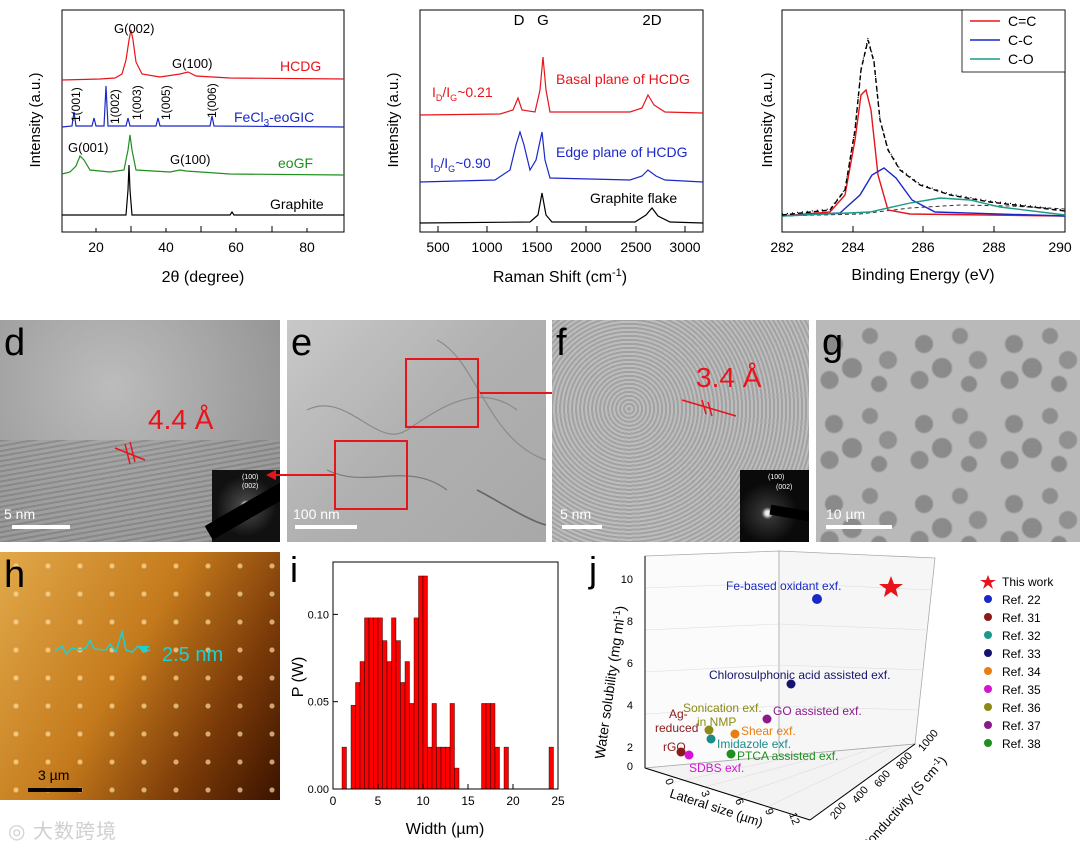 This screenshot has height=846, width=1080. Describe the element at coordinates (543, 20) in the screenshot. I see `raman-band-g: G` at that location.